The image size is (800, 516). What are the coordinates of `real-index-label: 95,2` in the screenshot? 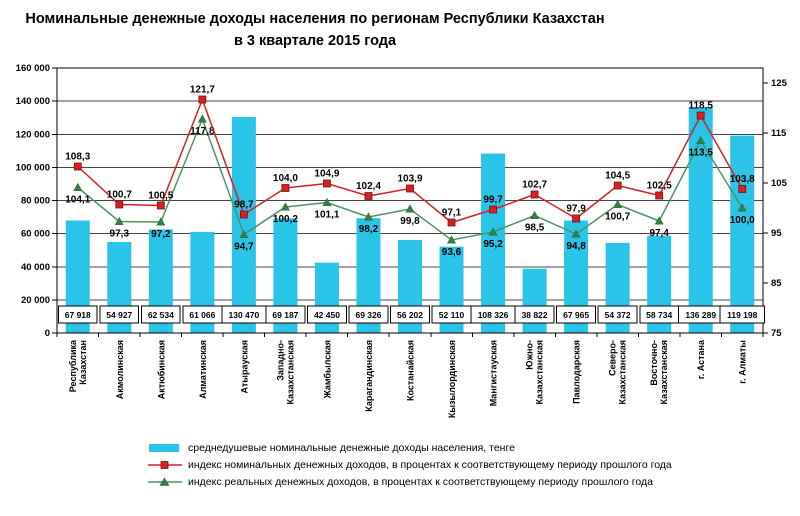 It's located at (493, 244).